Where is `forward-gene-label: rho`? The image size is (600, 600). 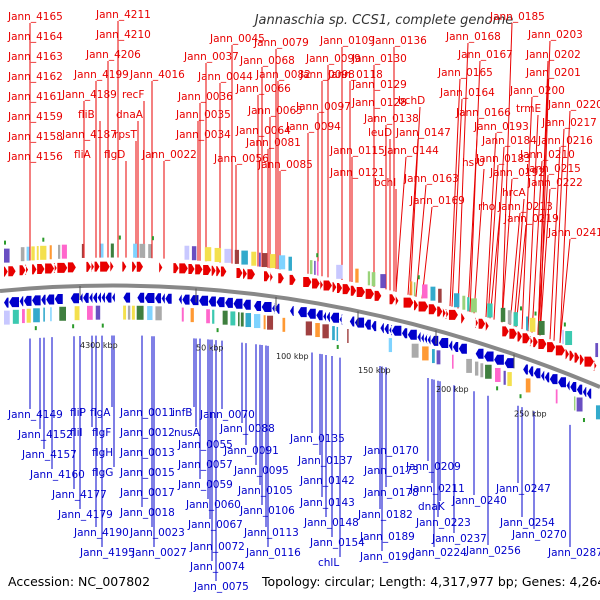
forward-gene-label: rho is located at coordinates (486, 207).